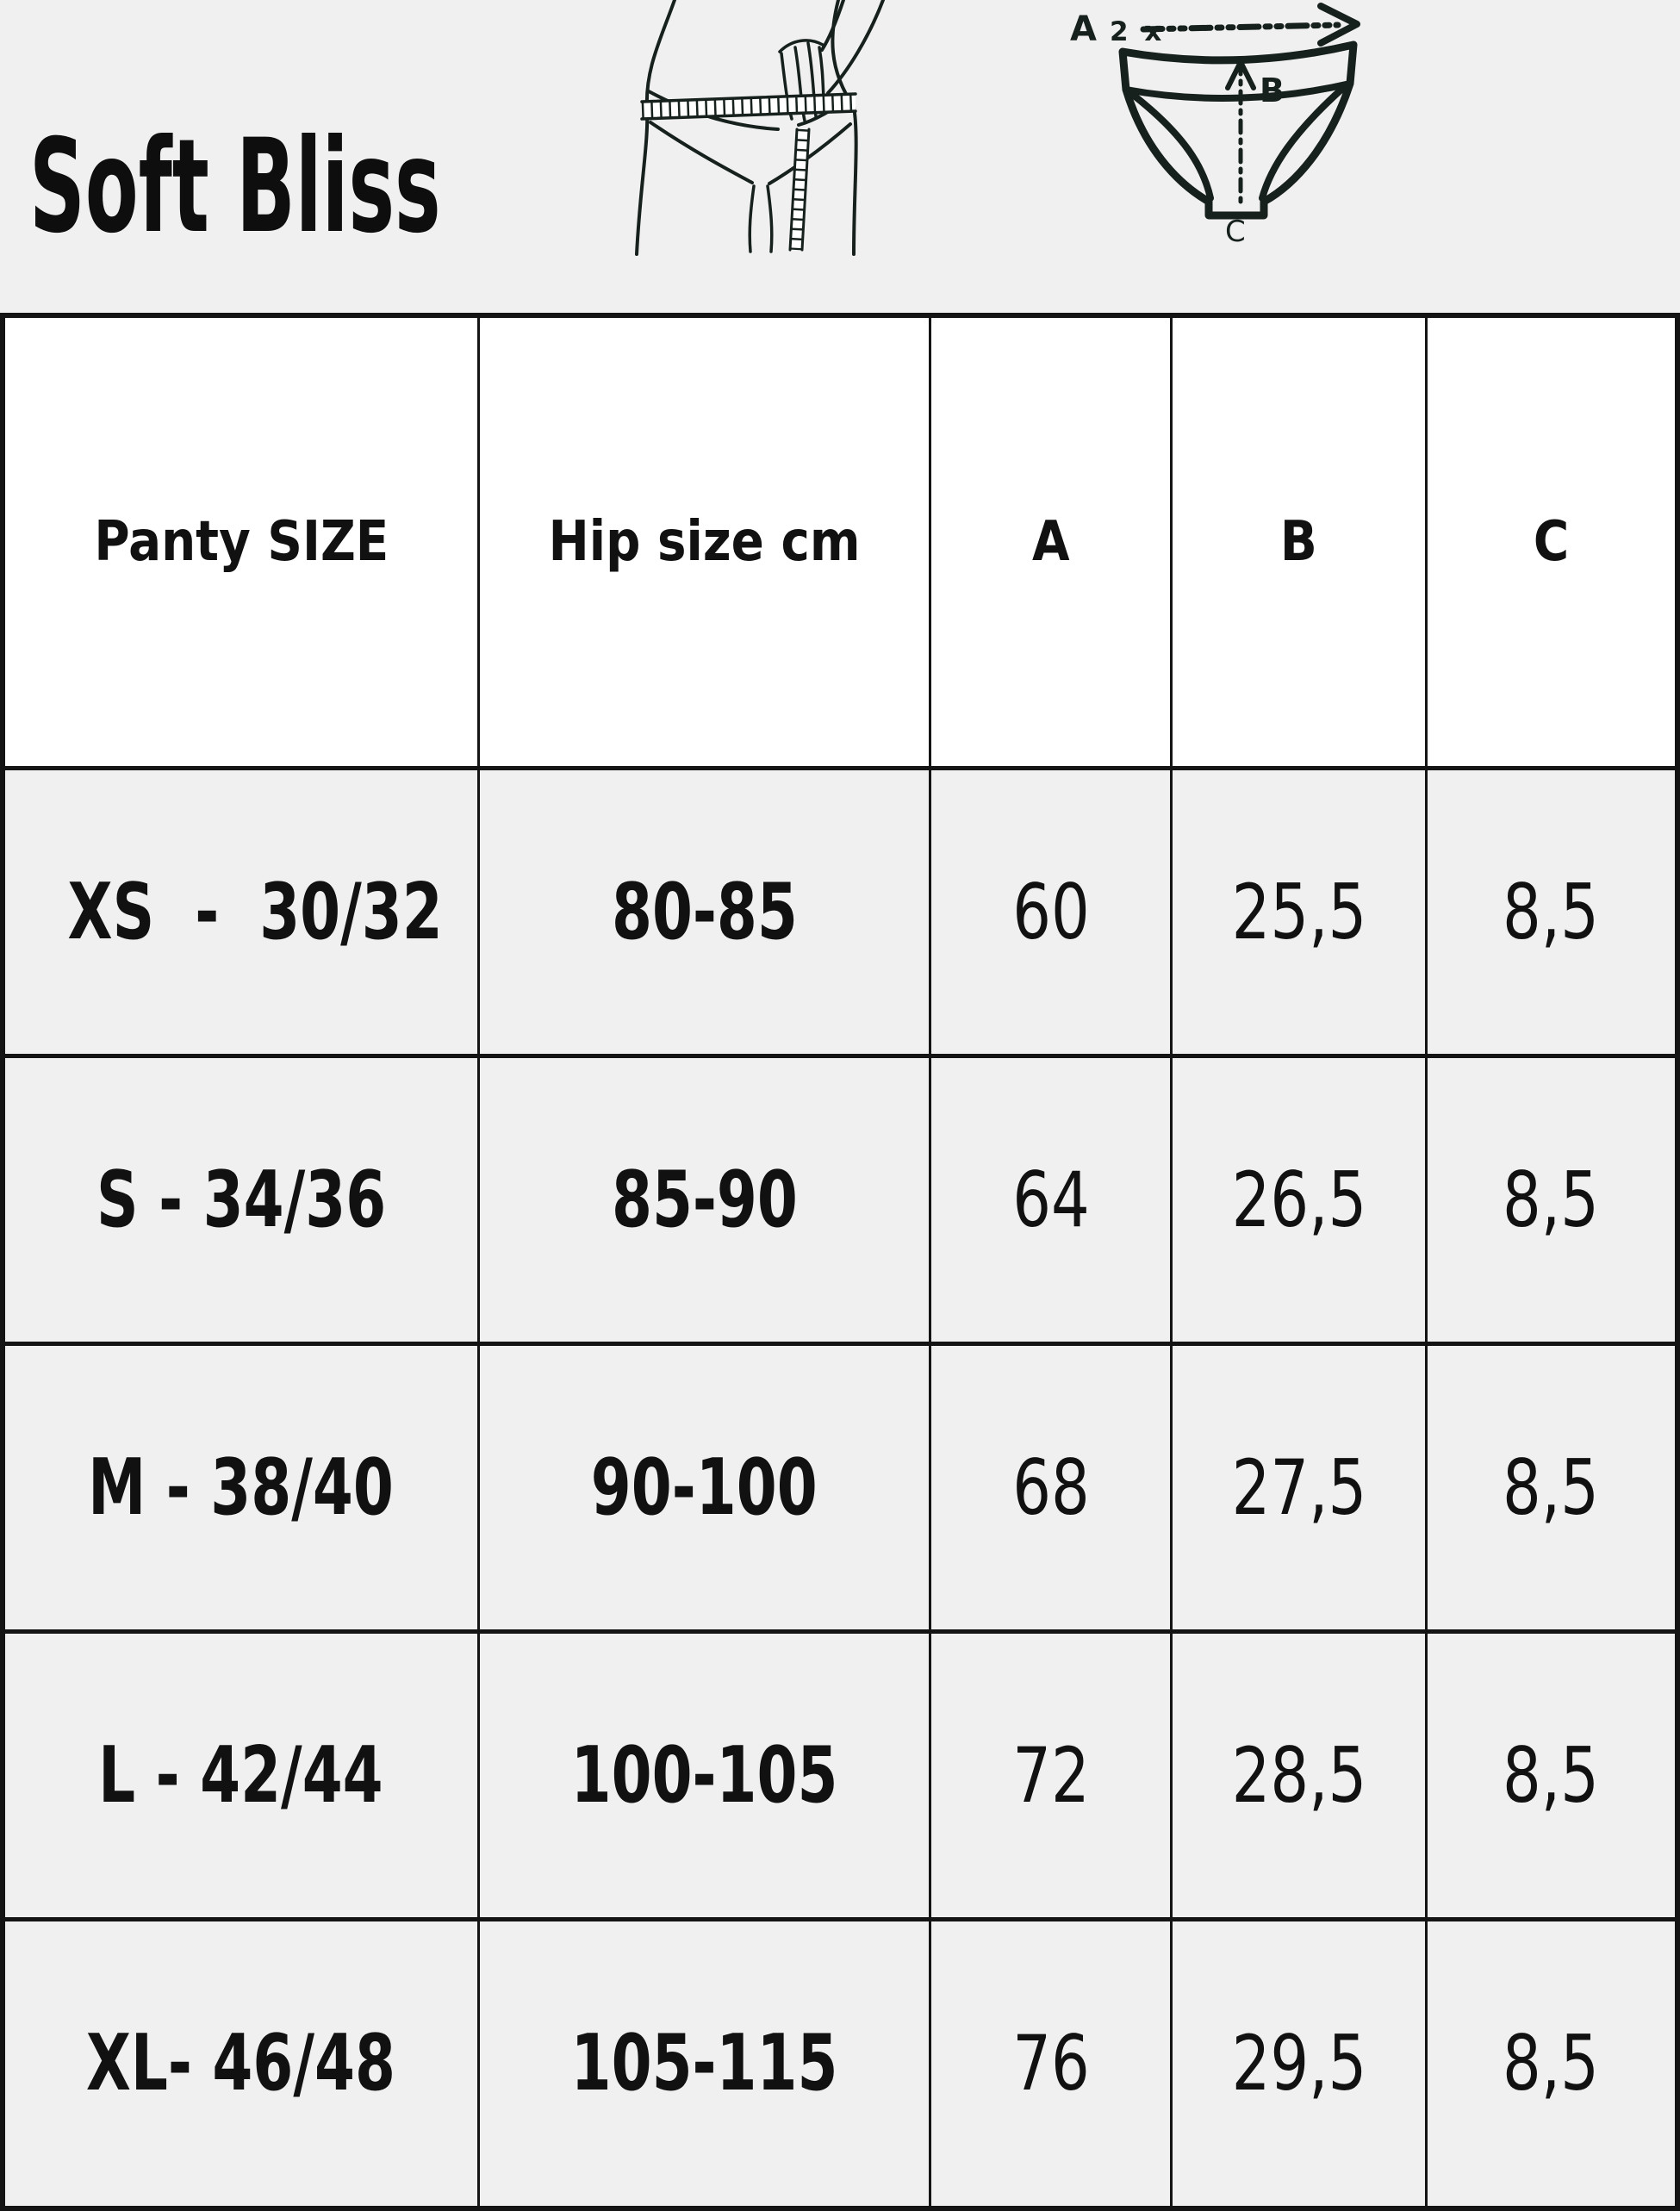 This screenshot has width=1680, height=2211. I want to click on a-cell: 72, so click(1051, 1775).